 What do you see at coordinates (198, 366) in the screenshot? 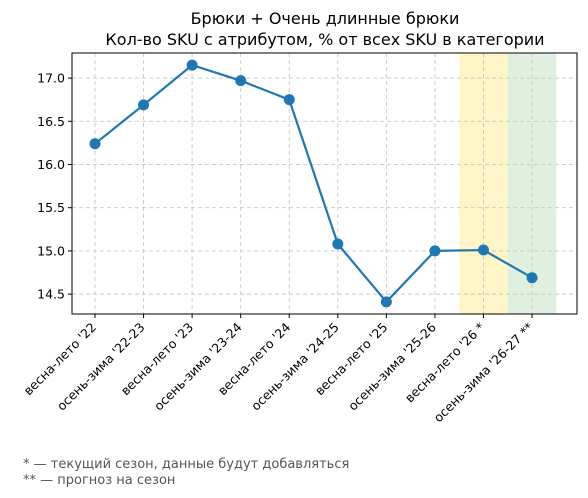
I see `x-tick-label: осень-зима '23-24` at bounding box center [198, 366].